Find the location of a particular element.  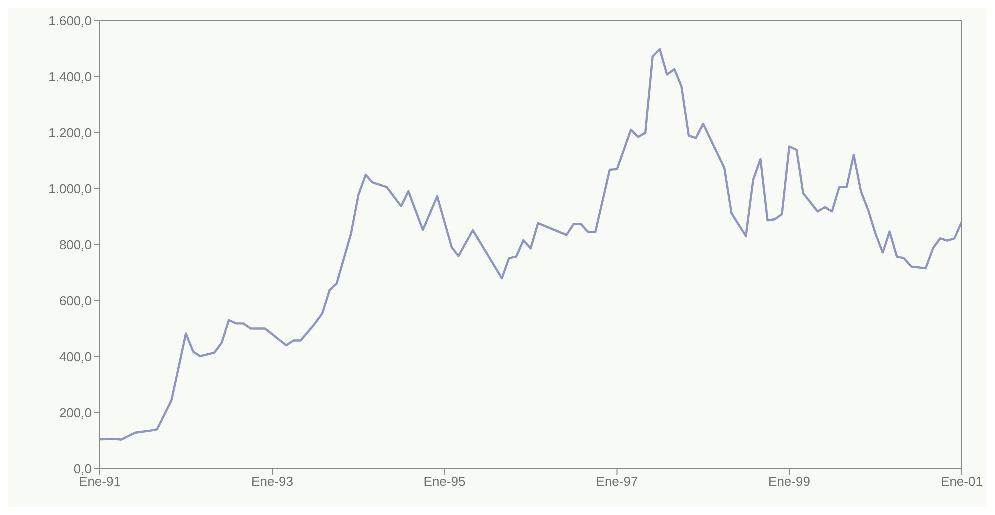

x-tick-label: Ene-91 is located at coordinates (100, 482).